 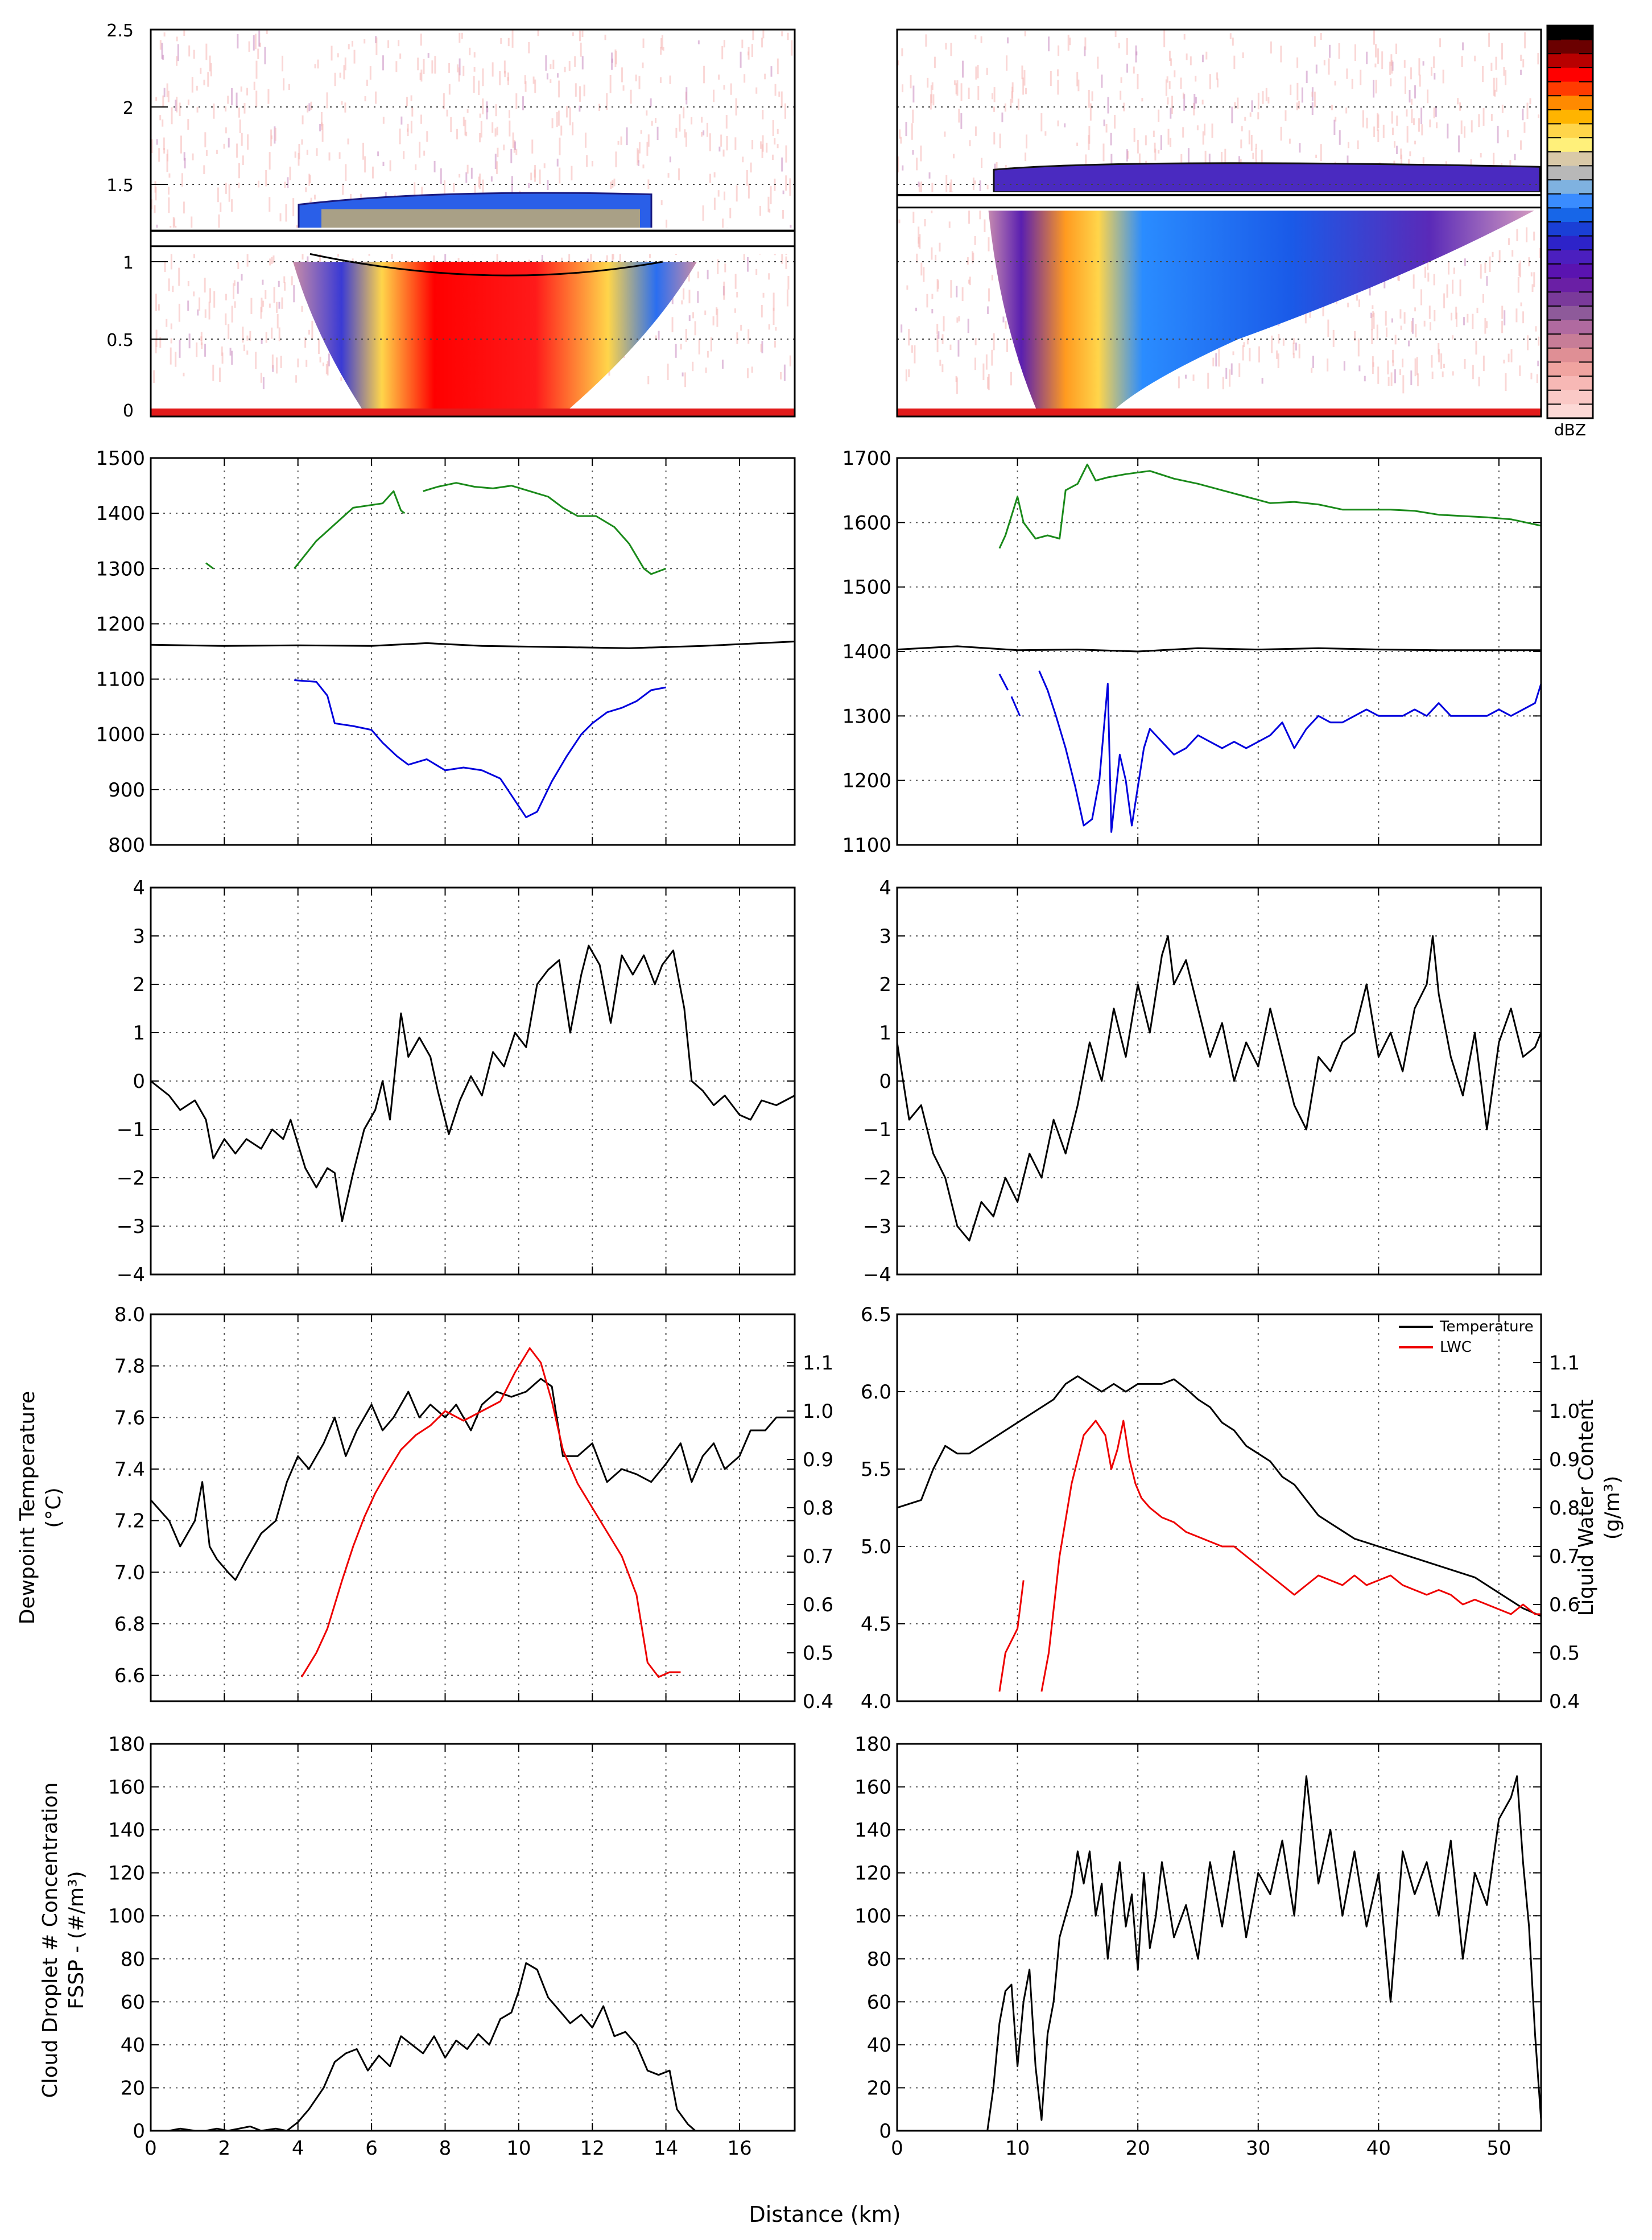 I want to click on x-tick-label: 6, so click(x=371, y=2148).